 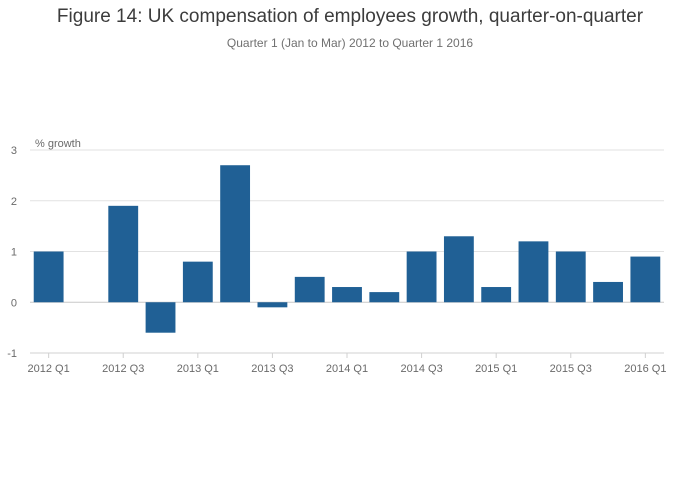 I want to click on x-tick-label: 2014 Q3, so click(x=421, y=369).